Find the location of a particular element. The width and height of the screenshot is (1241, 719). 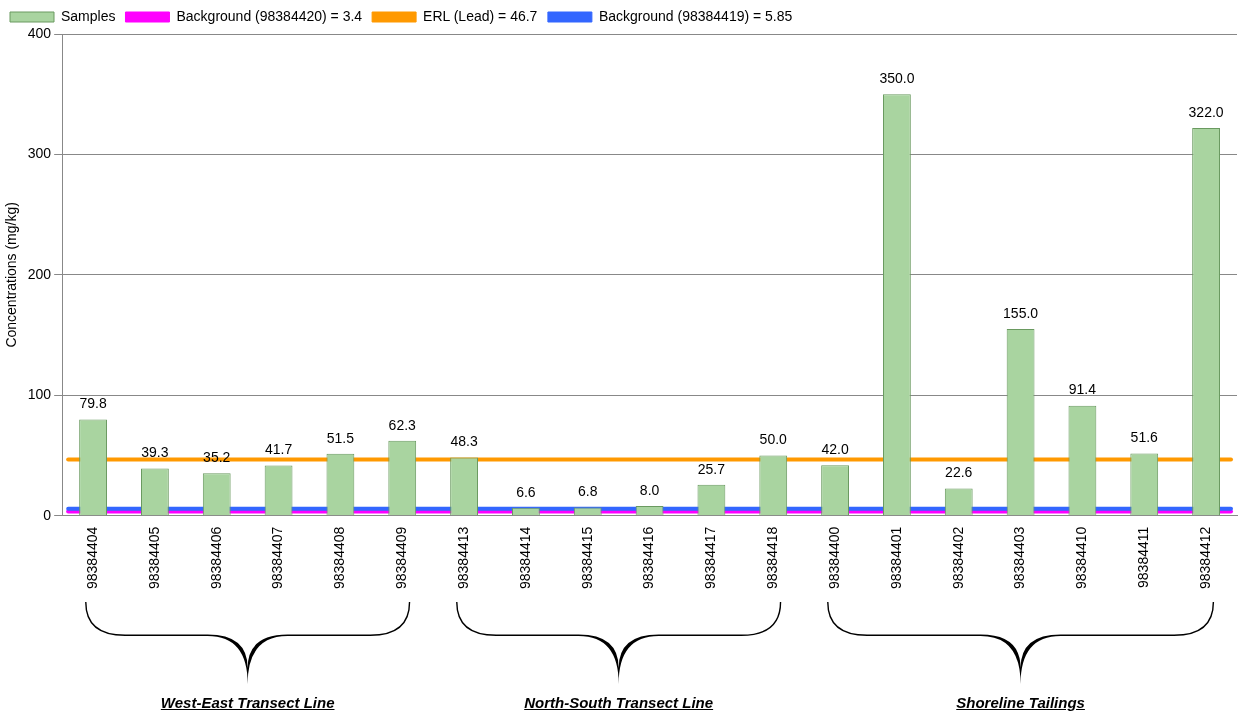

data-label: 22.6 is located at coordinates (959, 472).